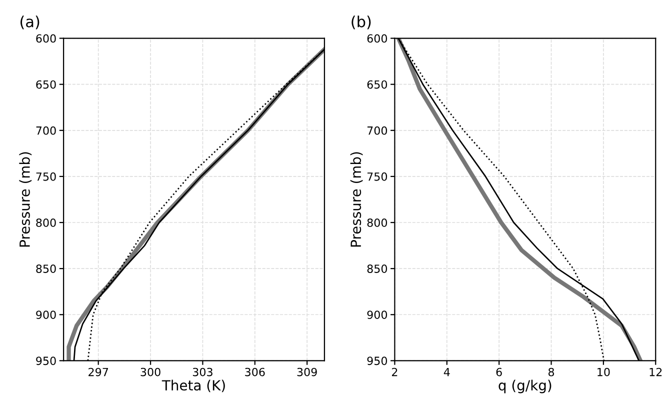  What do you see at coordinates (525, 387) in the screenshot?
I see `x-axis-title: q (g/kg)` at bounding box center [525, 387].